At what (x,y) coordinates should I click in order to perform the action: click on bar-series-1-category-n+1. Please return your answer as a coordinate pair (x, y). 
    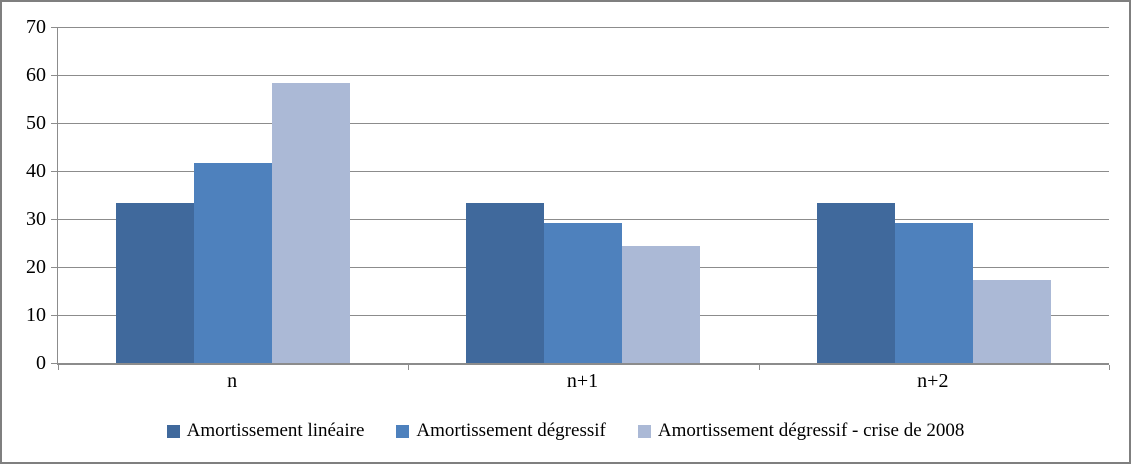
    Looking at the image, I should click on (505, 283).